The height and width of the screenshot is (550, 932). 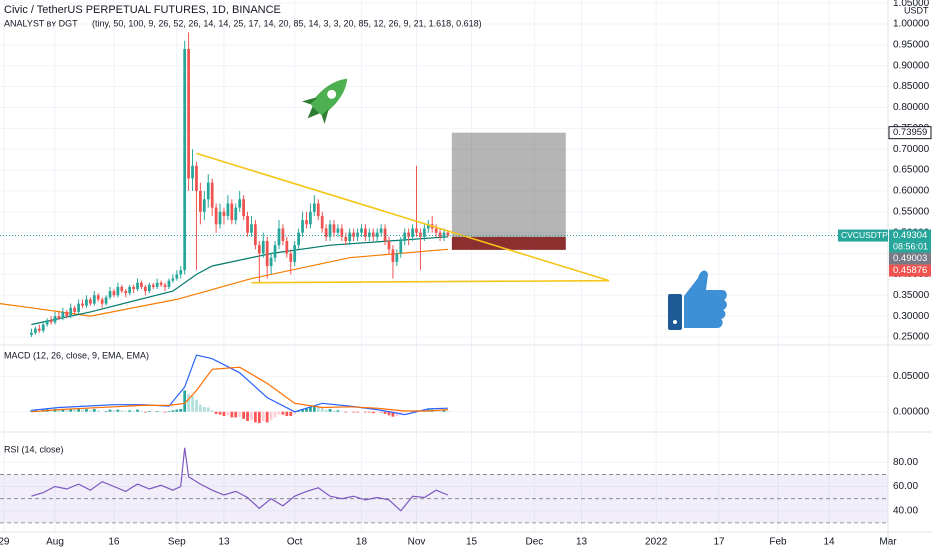 I want to click on x-tick-label: Oct, so click(x=295, y=542).